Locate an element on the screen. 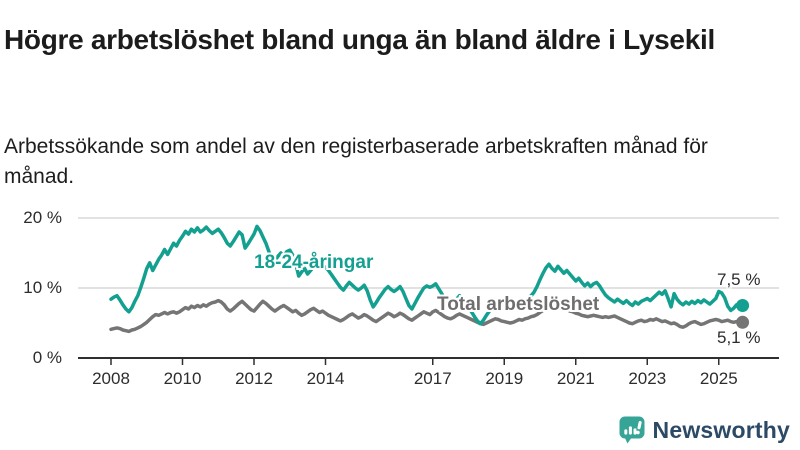 Image resolution: width=800 pixels, height=450 pixels. newsworthy-logo: Newsworthy is located at coordinates (704, 430).